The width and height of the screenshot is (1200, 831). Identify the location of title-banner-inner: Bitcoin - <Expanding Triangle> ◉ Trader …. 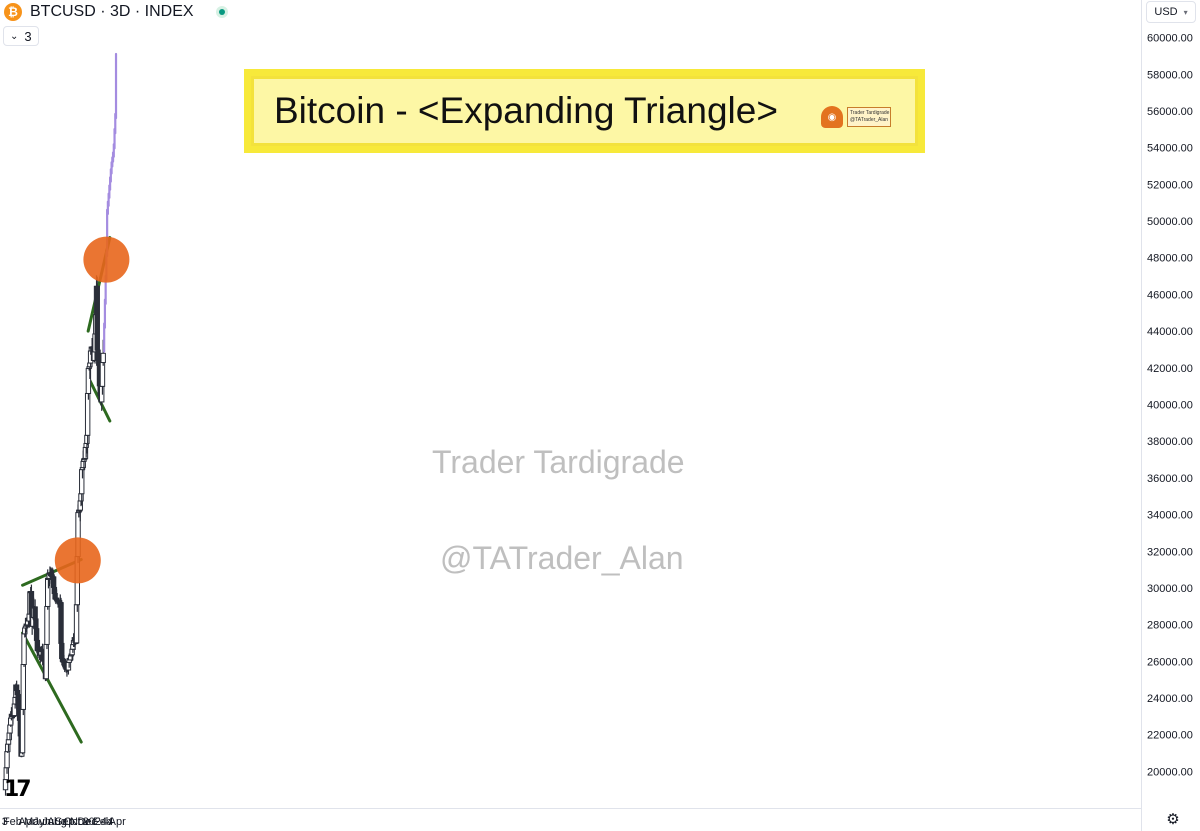
(584, 111).